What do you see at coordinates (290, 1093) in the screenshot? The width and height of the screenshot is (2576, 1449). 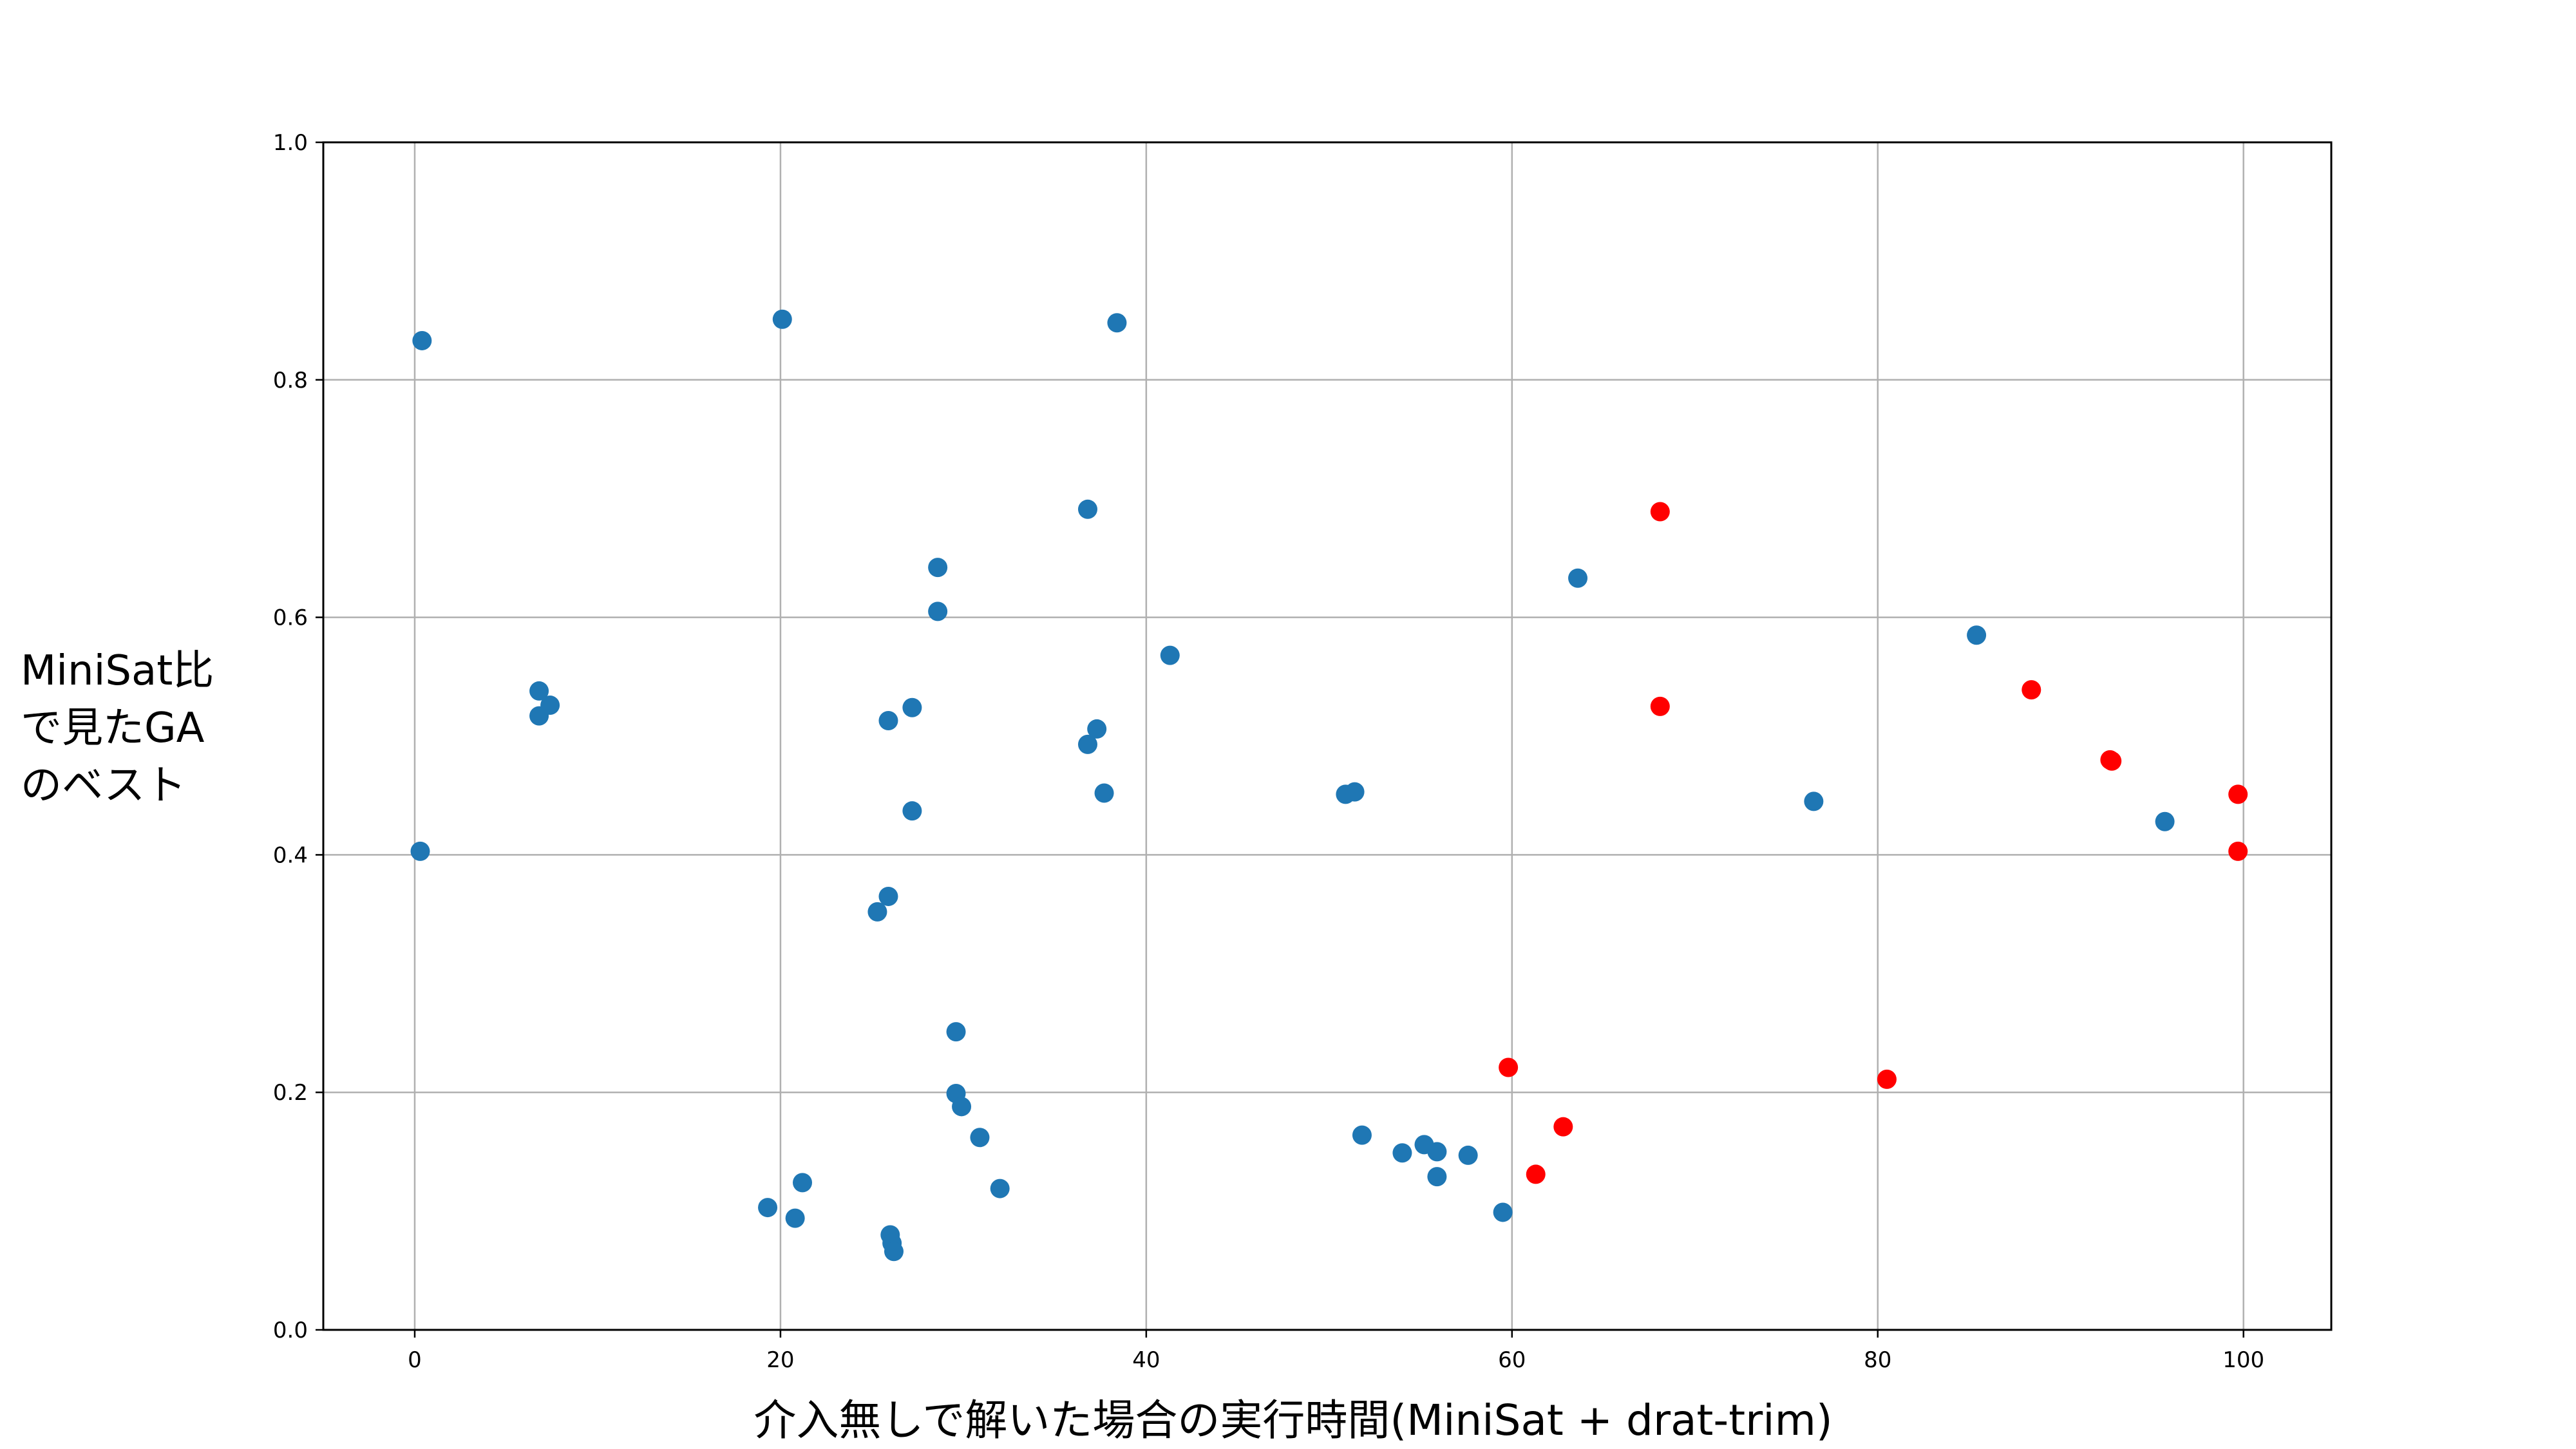 I see `y-tick-label-1: 0.2` at bounding box center [290, 1093].